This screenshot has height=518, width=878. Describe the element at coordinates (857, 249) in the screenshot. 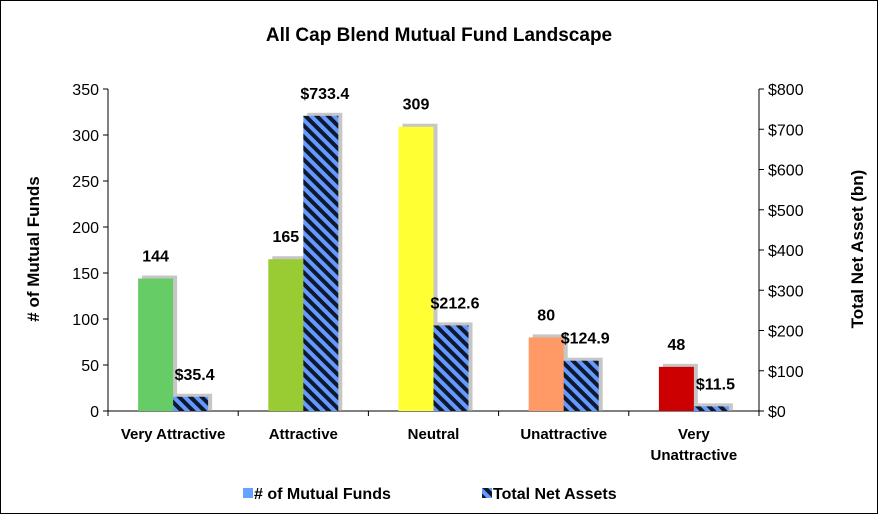

I see `y2-axis-title: Total Net Asset (bn)` at that location.